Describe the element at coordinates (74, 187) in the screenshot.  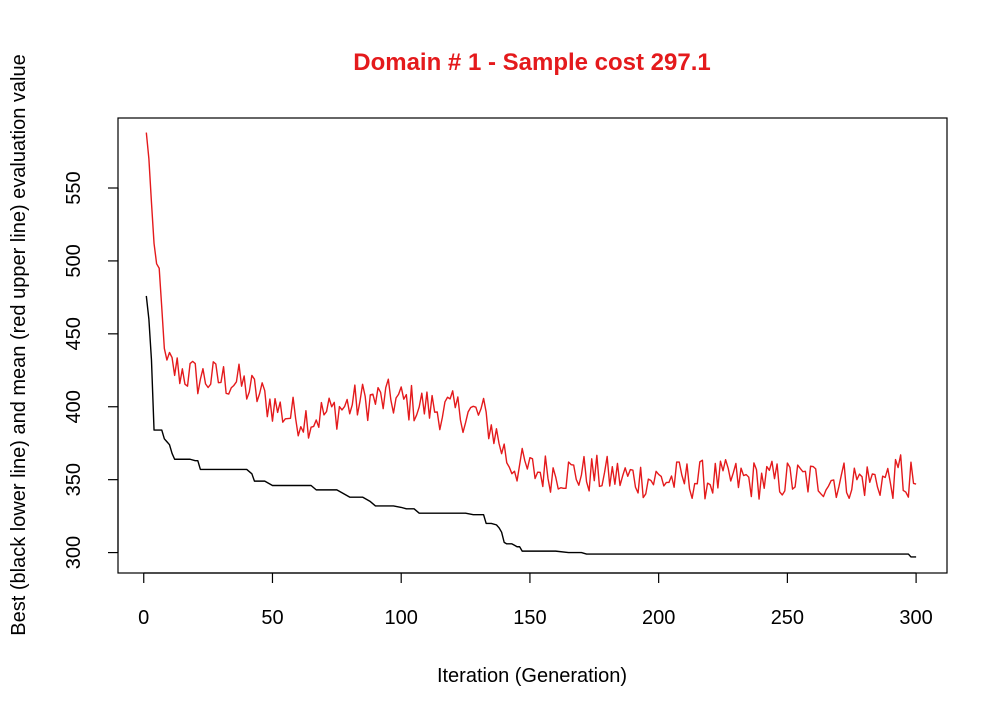
I see `y-tick-label: 550` at that location.